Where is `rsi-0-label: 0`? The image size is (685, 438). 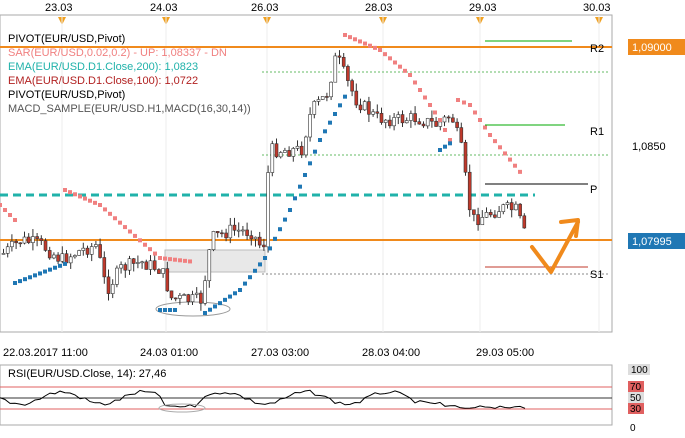 rsi-0-label: 0 is located at coordinates (633, 428).